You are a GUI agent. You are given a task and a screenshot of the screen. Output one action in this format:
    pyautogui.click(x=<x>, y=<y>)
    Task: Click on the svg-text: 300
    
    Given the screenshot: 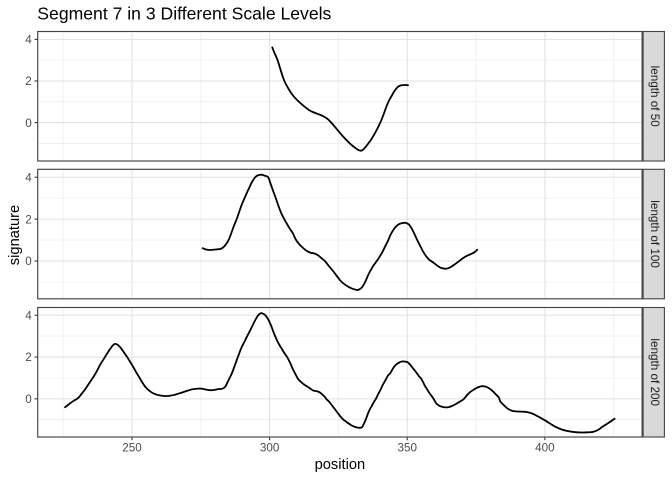 What is the action you would take?
    pyautogui.click(x=270, y=448)
    